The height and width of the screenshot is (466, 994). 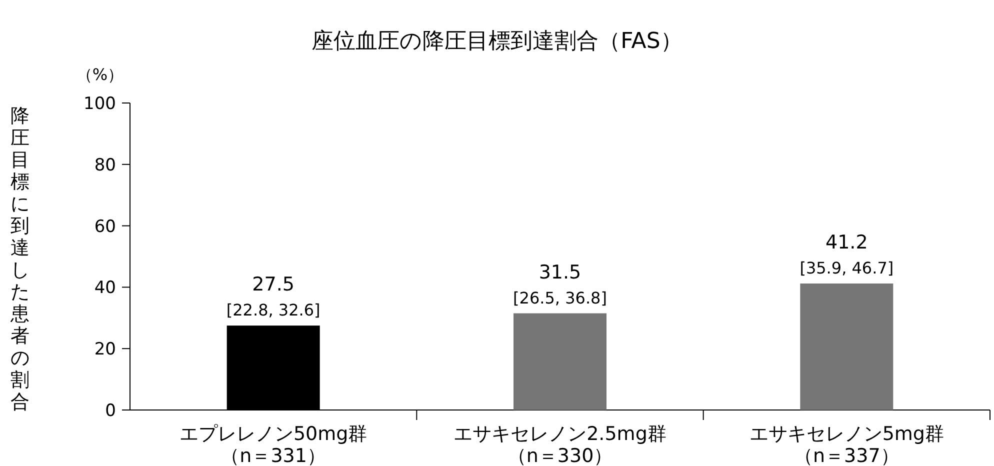 What do you see at coordinates (847, 255) in the screenshot?
I see `value-label: 41.2 [35.9, 46.7]` at bounding box center [847, 255].